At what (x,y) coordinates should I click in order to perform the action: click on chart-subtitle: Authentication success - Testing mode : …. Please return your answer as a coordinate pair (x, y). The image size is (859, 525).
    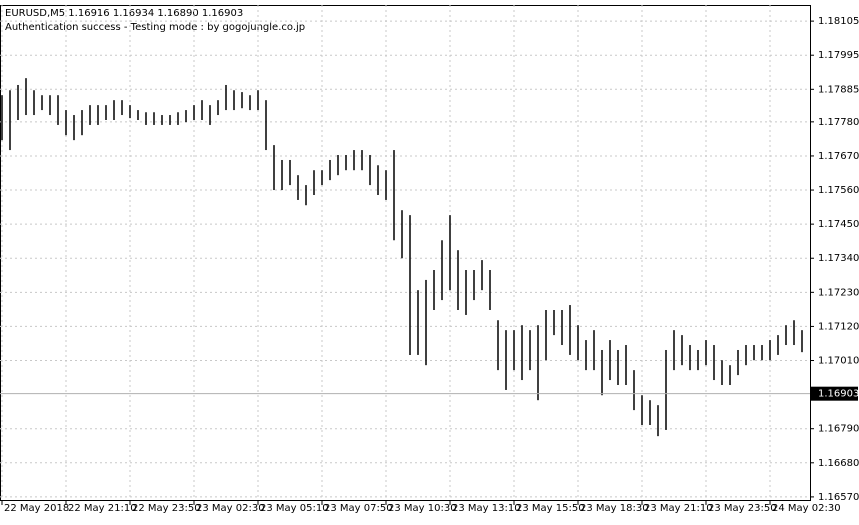
    Looking at the image, I should click on (155, 27).